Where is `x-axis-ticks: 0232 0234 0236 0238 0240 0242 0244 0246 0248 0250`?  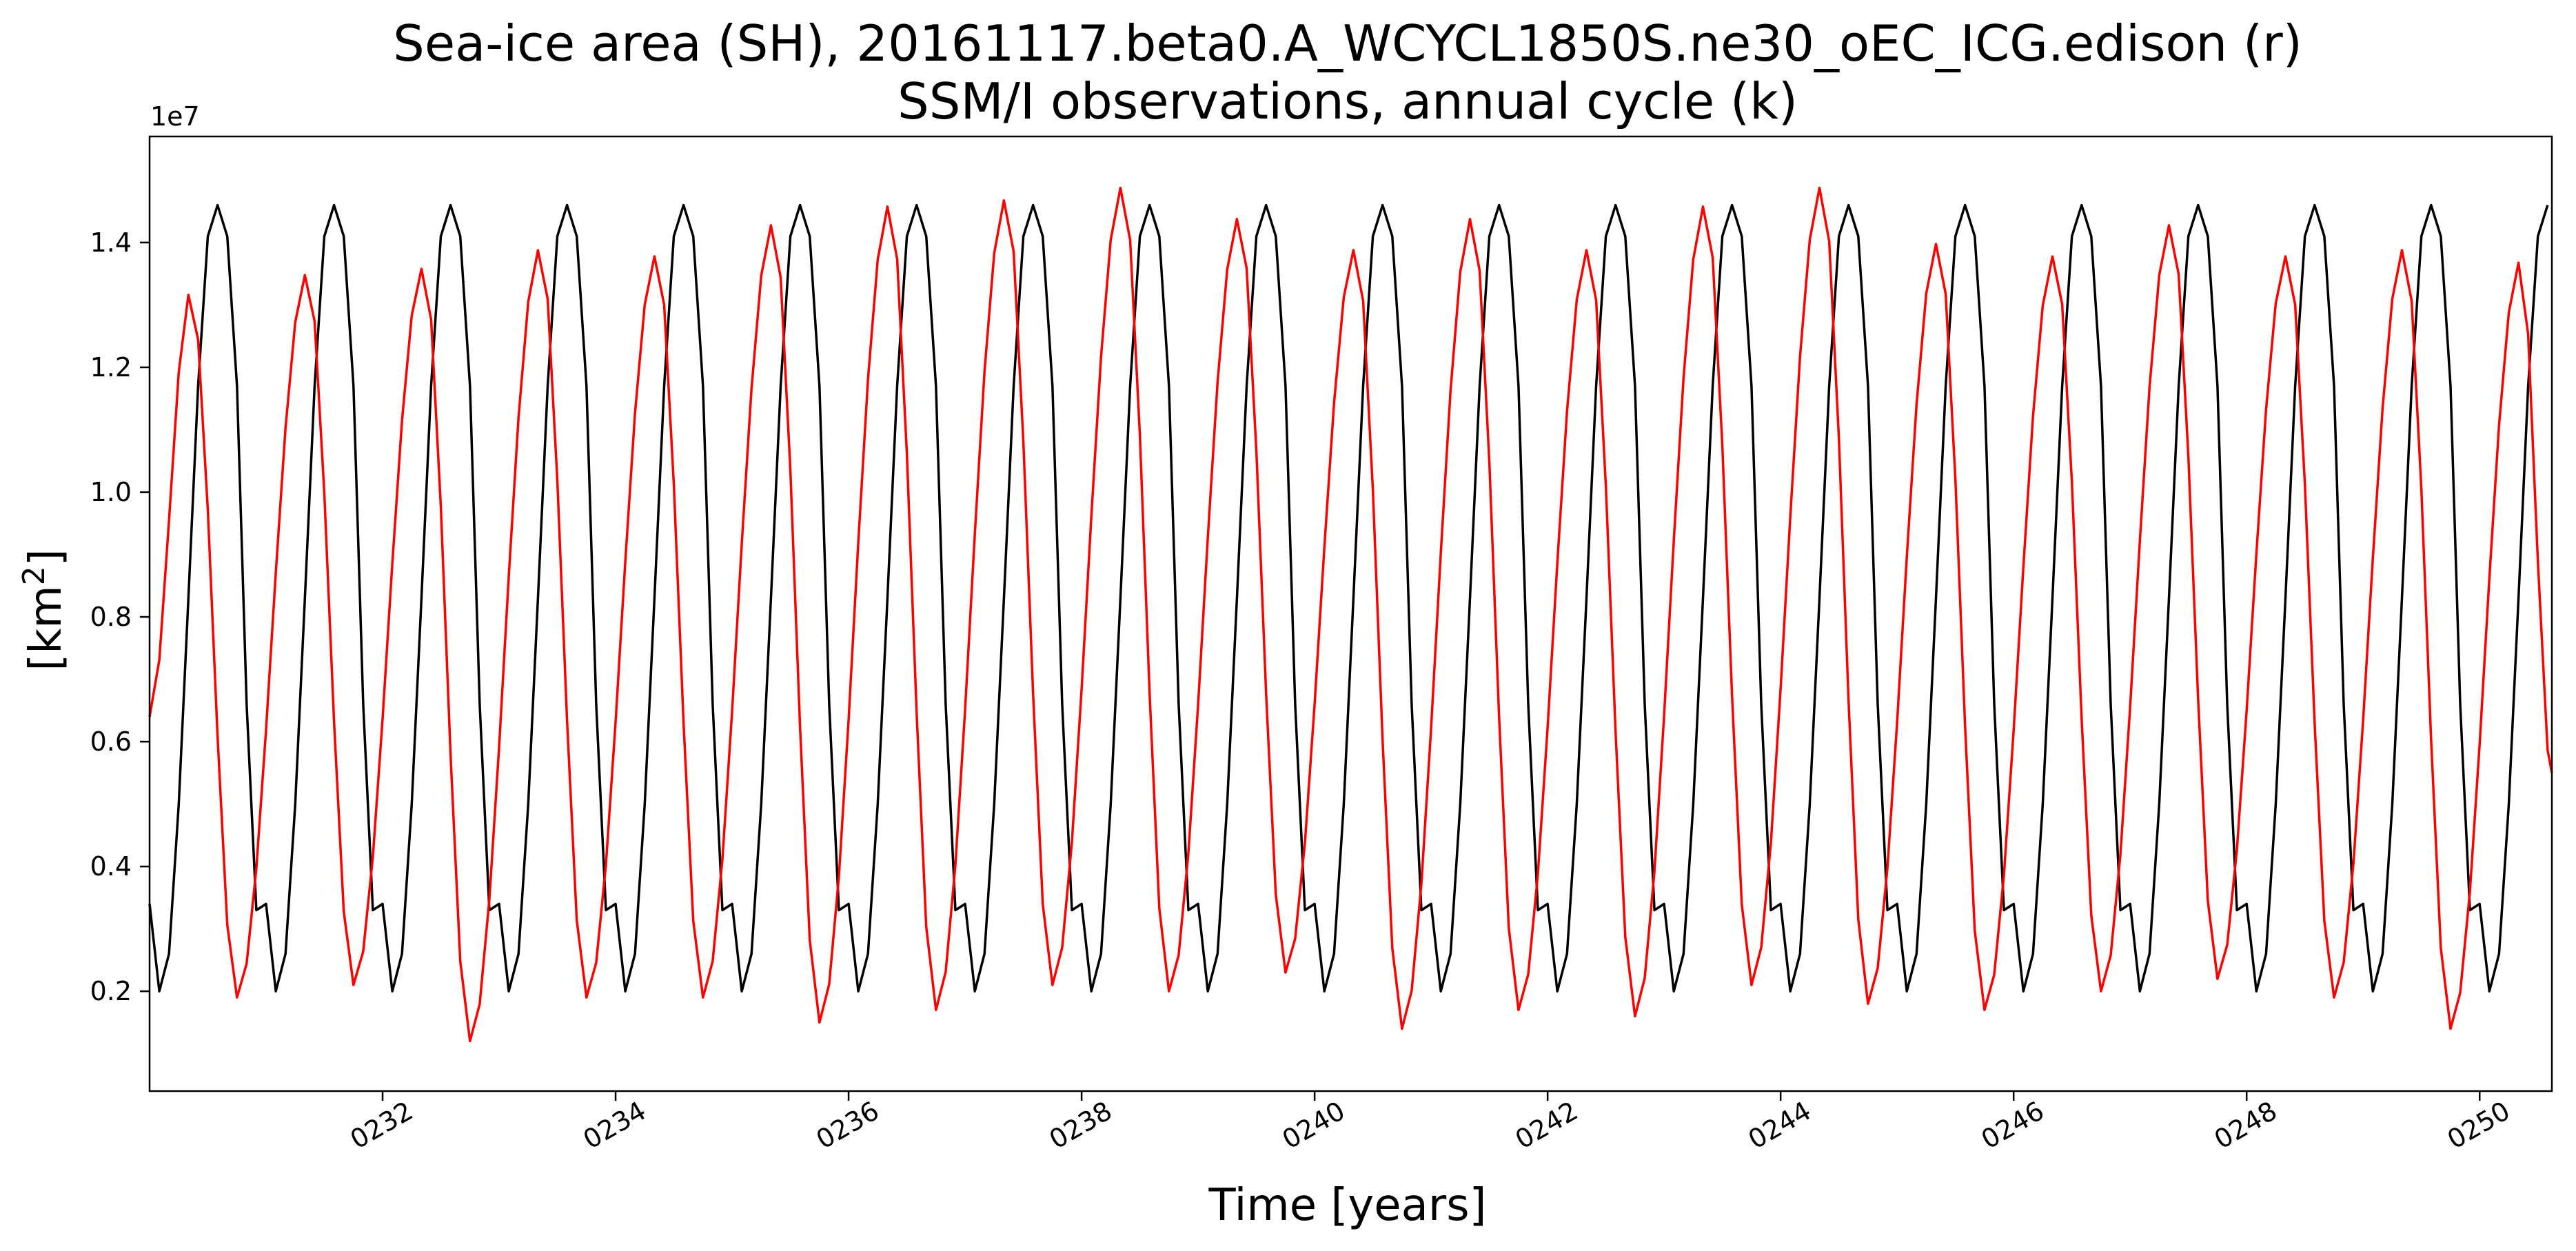 x-axis-ticks: 0232 0234 0236 0238 0240 0242 0244 0246 0248 0250 is located at coordinates (1430, 1123).